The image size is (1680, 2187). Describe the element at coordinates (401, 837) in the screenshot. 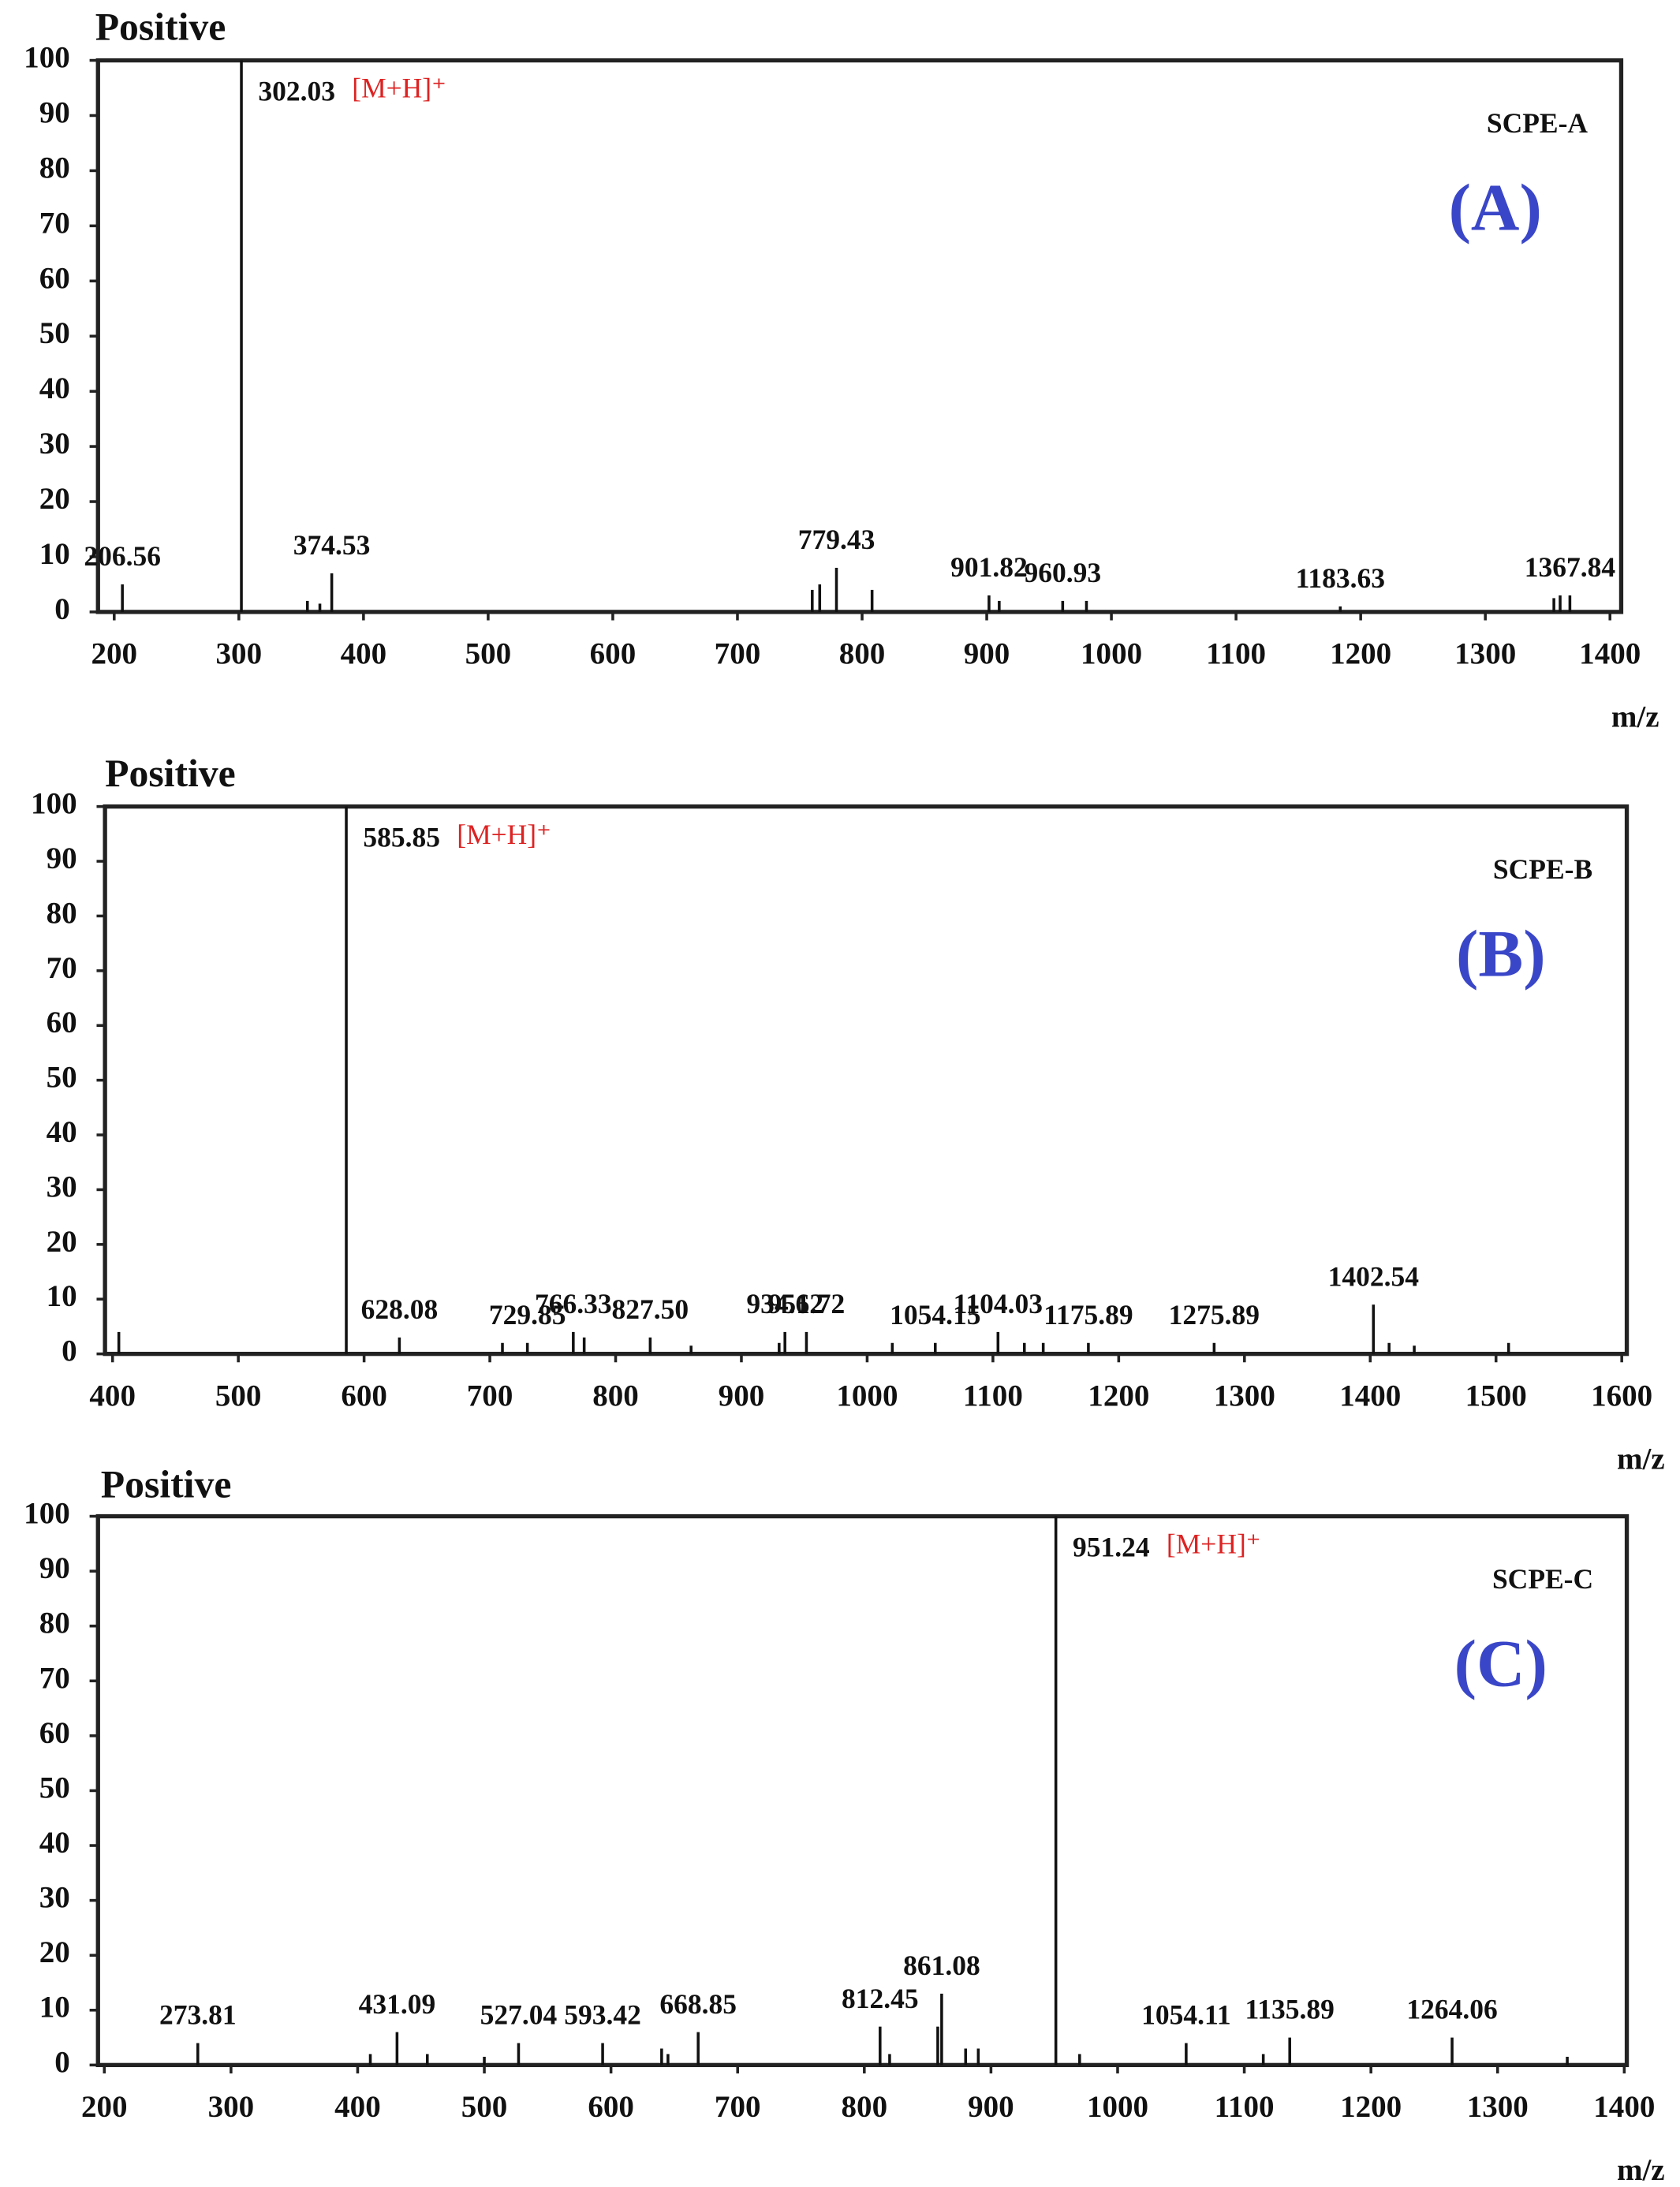

I see `peak-label: 585.85` at that location.